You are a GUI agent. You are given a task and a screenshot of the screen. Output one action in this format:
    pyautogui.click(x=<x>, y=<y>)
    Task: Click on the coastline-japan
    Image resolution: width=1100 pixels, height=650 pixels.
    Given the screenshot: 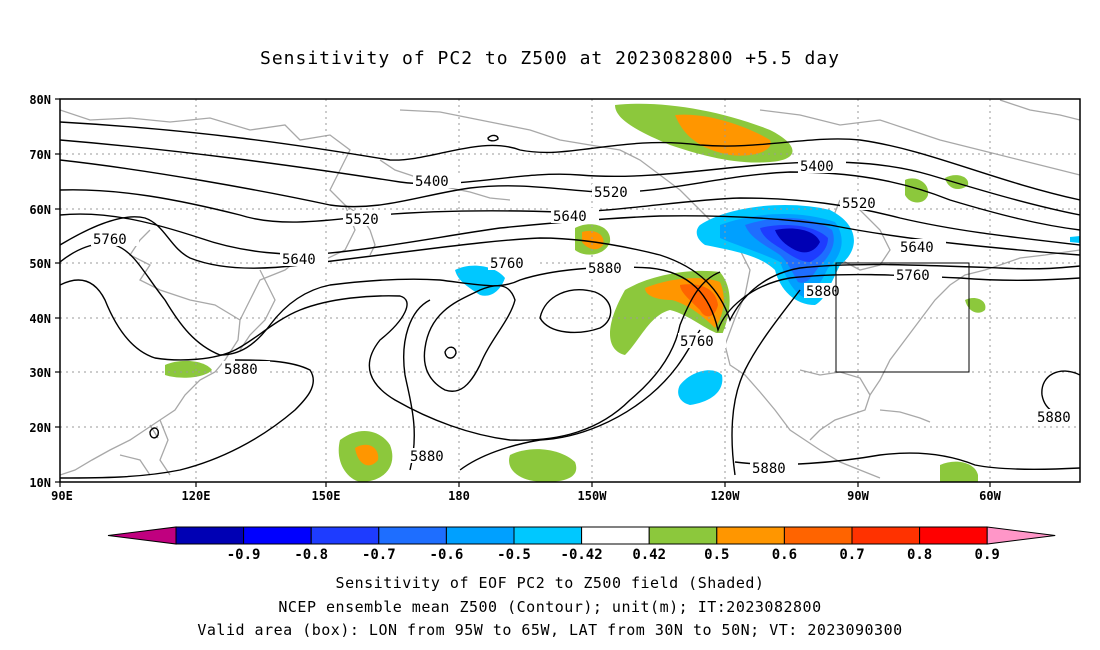 What is the action you would take?
    pyautogui.click(x=257, y=310)
    